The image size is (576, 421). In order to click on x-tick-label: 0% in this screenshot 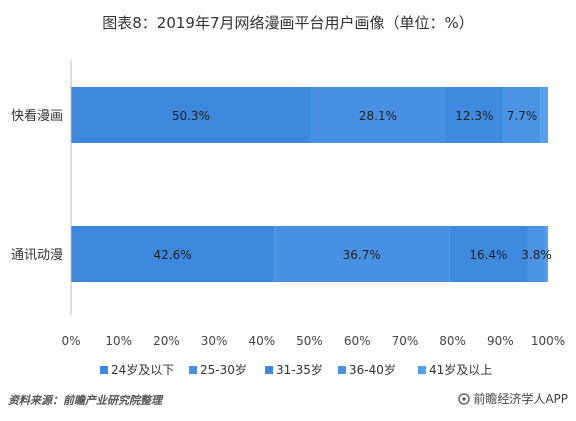, I will do `click(70, 341)`.